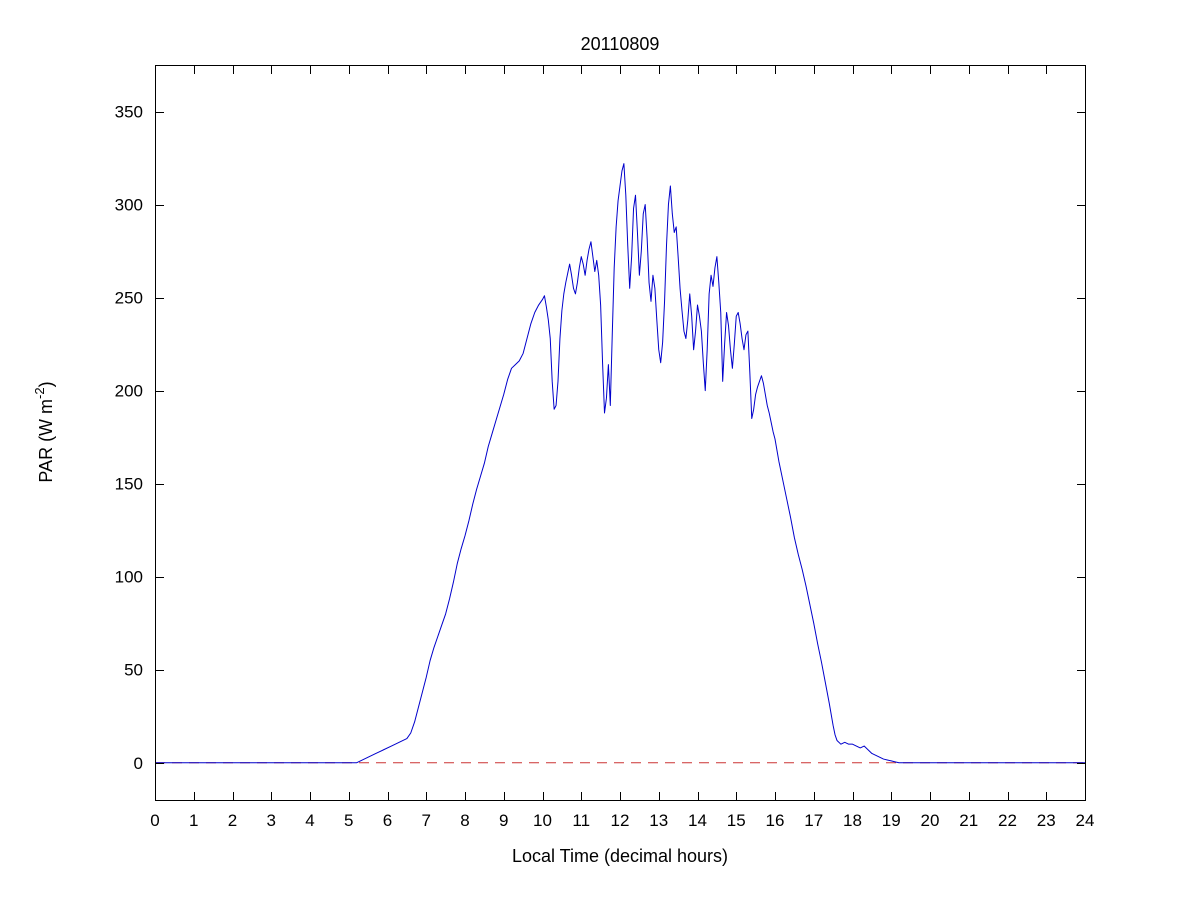  I want to click on y-tick-label: 250, so click(129, 298).